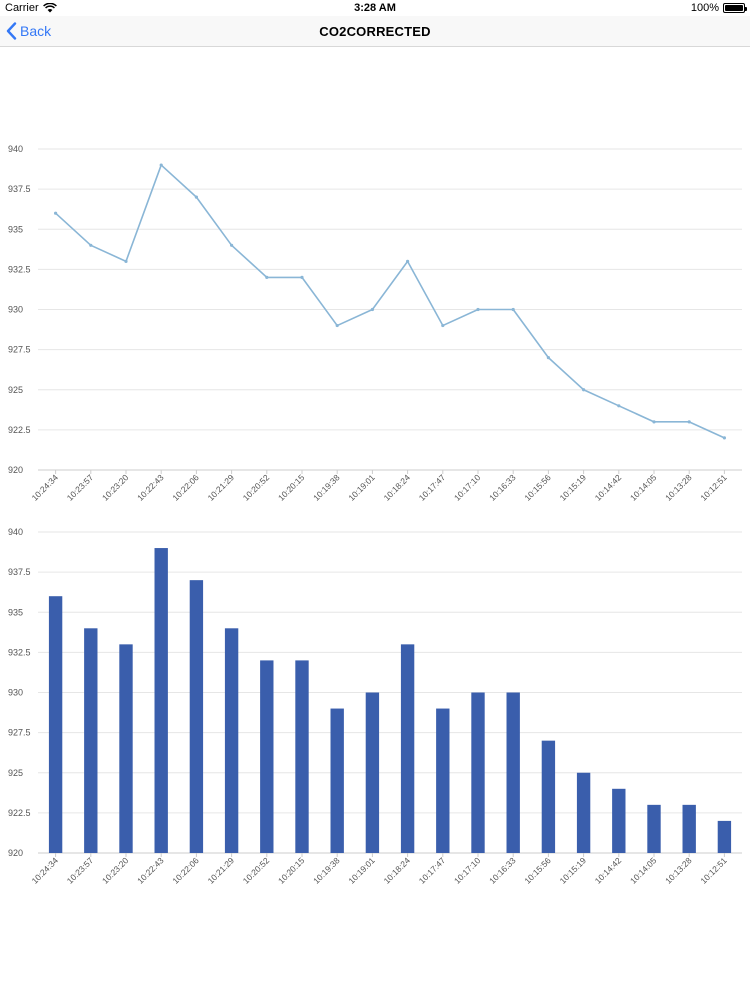  I want to click on battery-fill, so click(734, 8).